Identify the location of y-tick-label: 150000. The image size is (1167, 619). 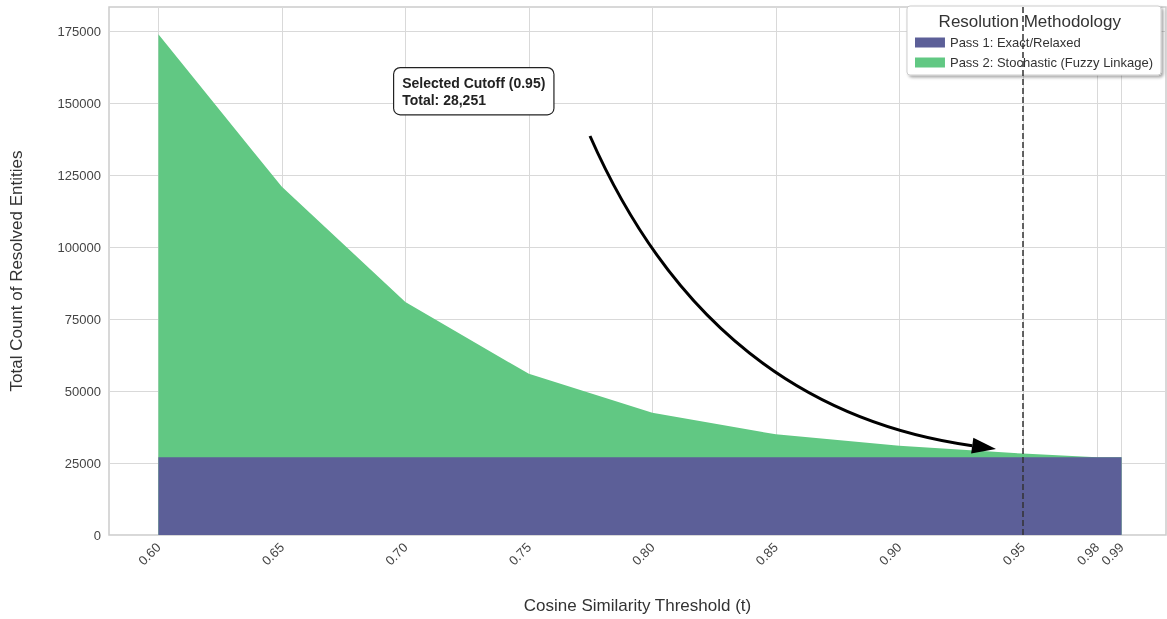
(79, 103).